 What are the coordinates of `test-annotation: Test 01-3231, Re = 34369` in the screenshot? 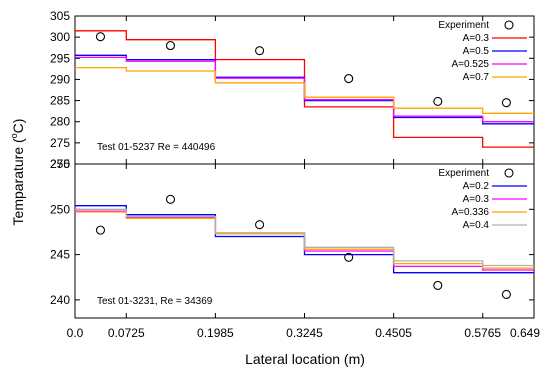 It's located at (155, 301).